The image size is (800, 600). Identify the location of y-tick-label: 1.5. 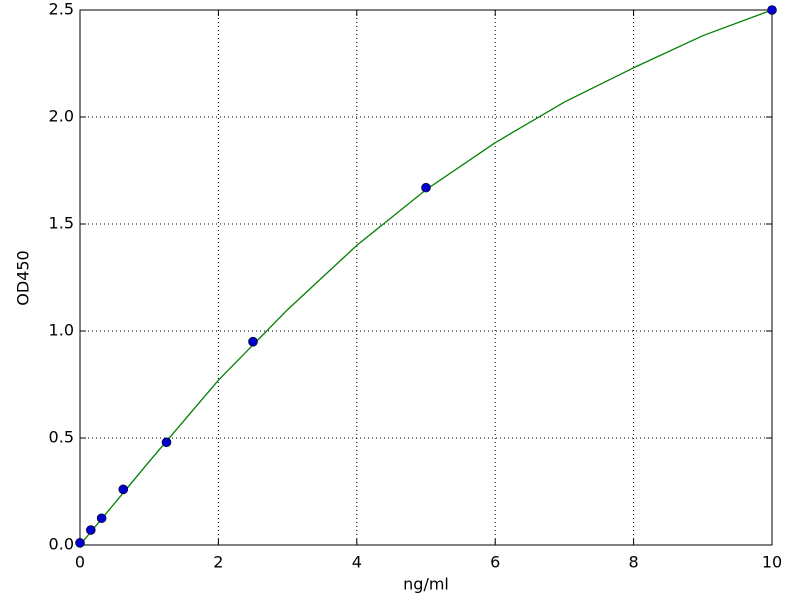
(61, 223).